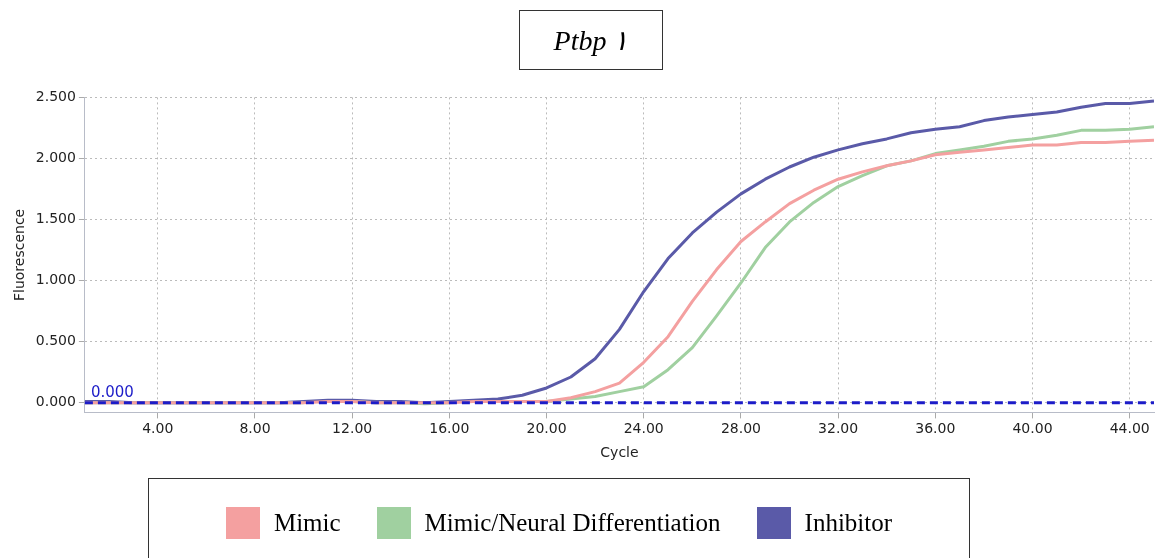 This screenshot has width=1158, height=558. I want to click on x-tick-label: 12.00, so click(352, 428).